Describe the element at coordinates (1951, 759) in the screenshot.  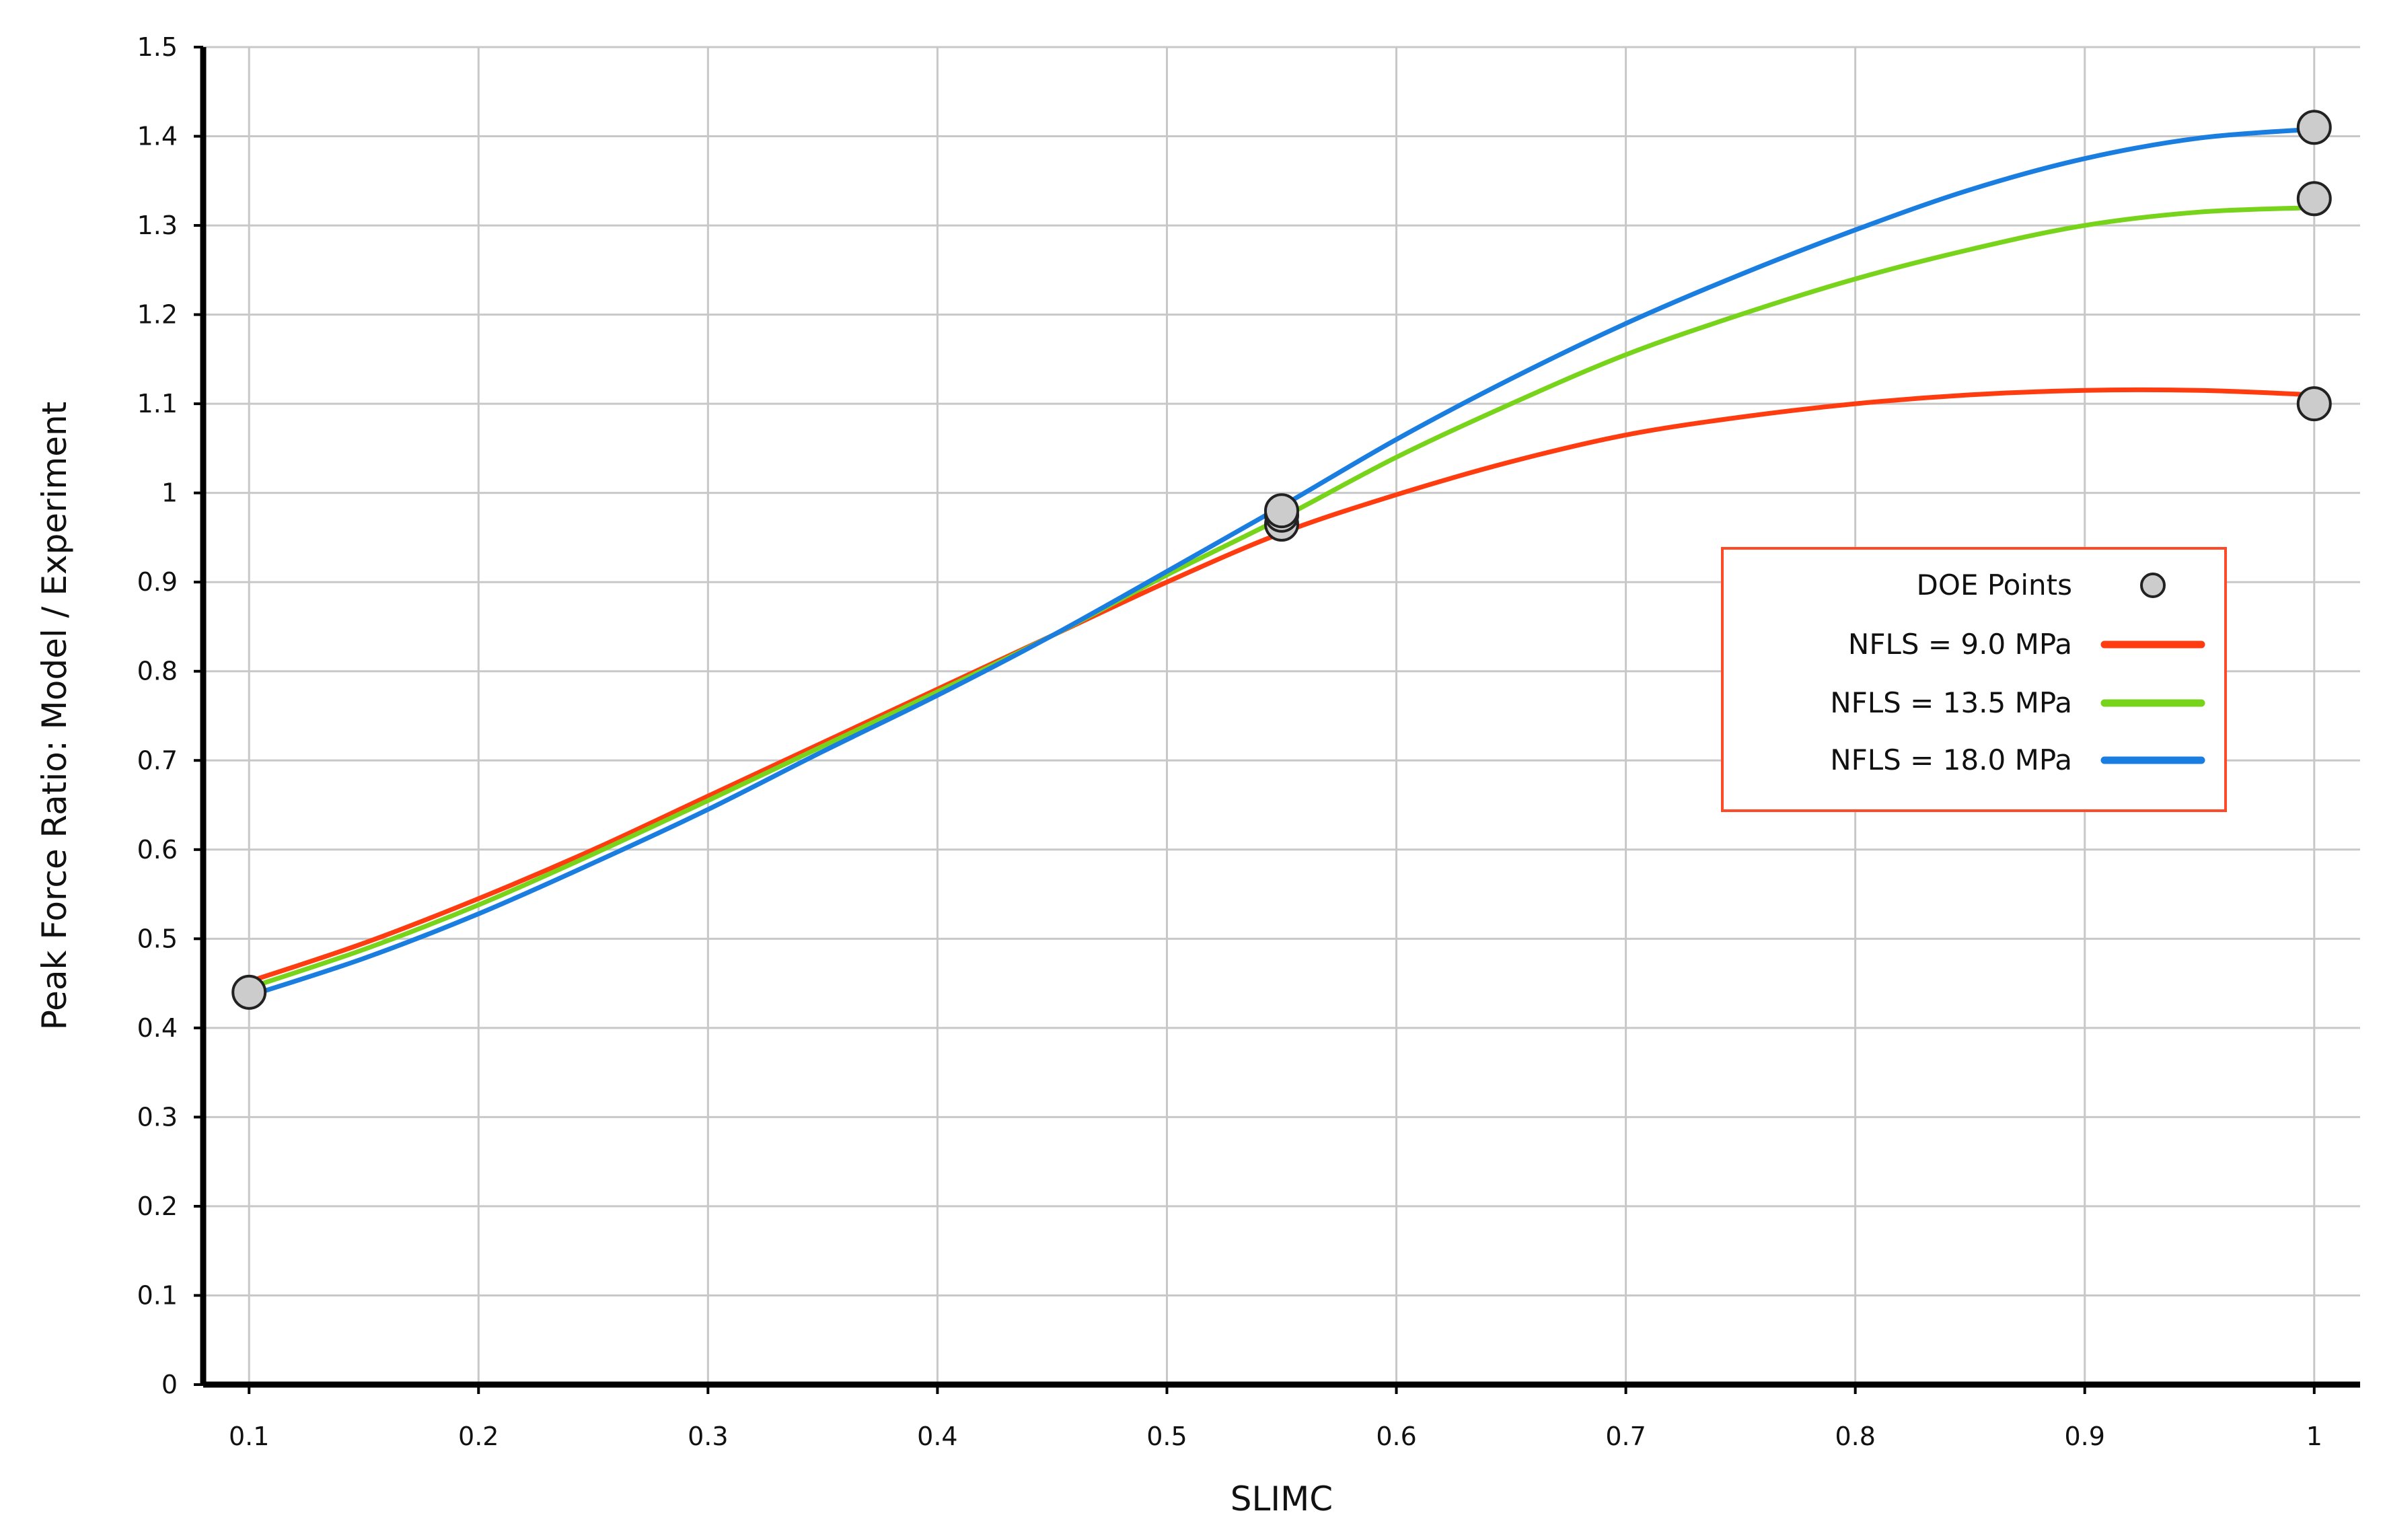
I see `legend-label-series-3: NFLS = 18.0 MPa` at that location.